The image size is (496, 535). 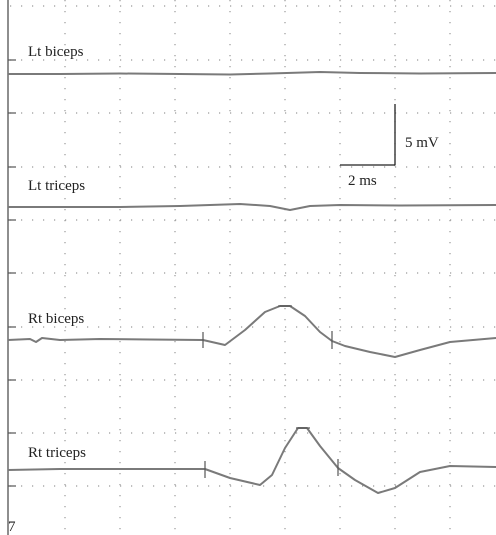 I want to click on trace-label: Rt biceps, so click(x=56, y=319).